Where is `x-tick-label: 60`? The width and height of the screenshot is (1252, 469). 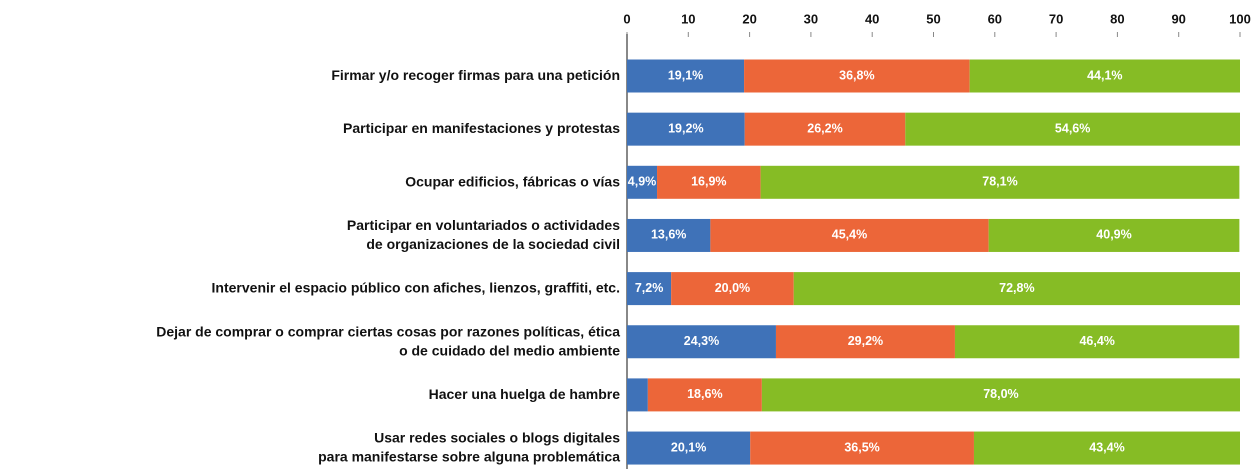
x-tick-label: 60 is located at coordinates (995, 18).